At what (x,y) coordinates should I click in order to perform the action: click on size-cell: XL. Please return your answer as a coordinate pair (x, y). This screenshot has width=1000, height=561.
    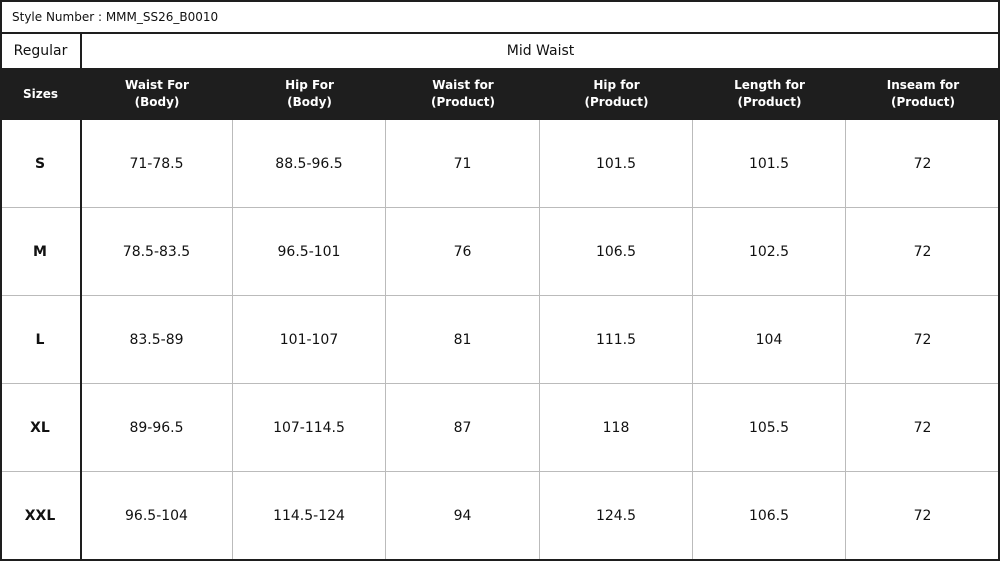
    Looking at the image, I should click on (40, 428).